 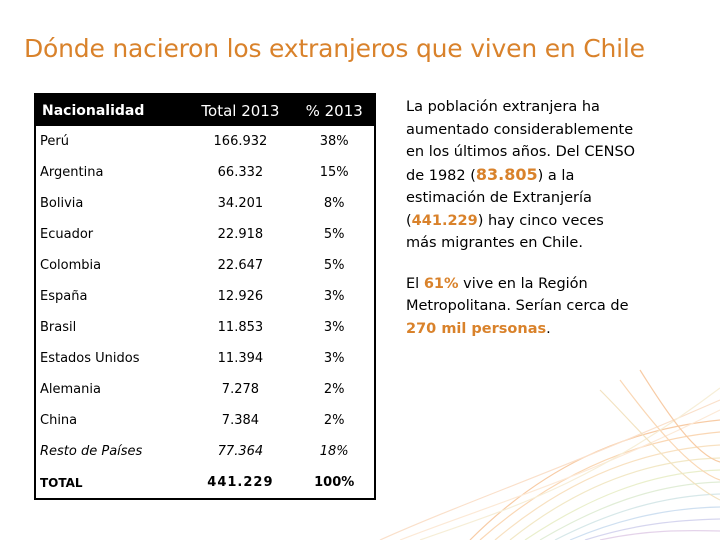 I want to click on table-row: China 7.384 2%, so click(x=205, y=420).